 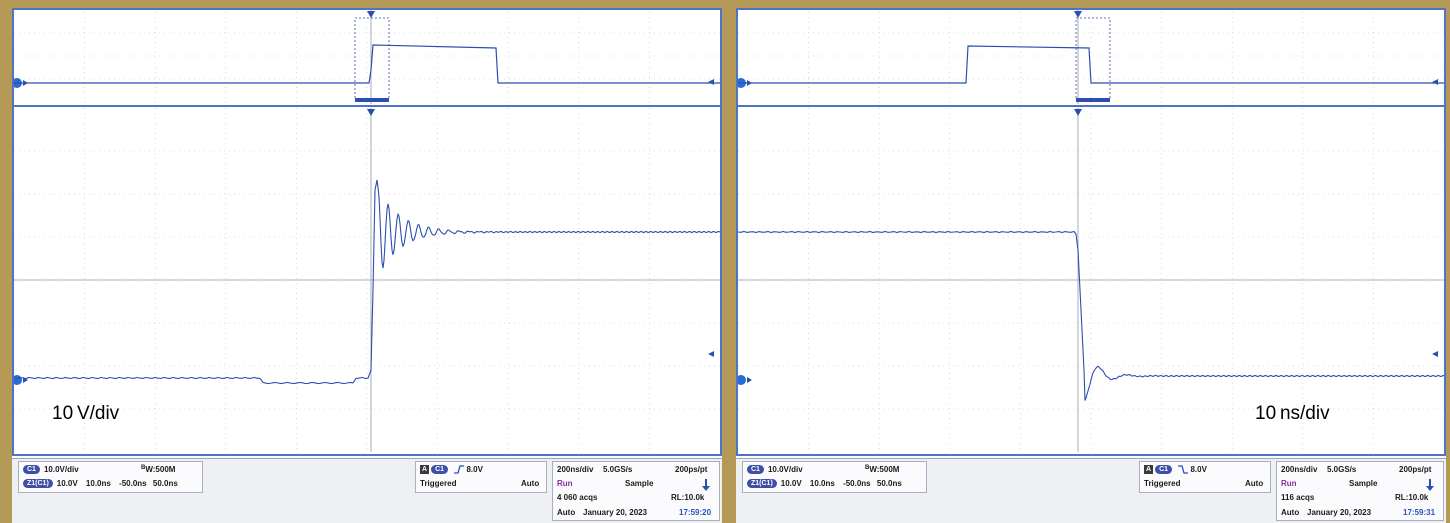 I want to click on acquisition-time: 17:59:31, so click(x=1419, y=512).